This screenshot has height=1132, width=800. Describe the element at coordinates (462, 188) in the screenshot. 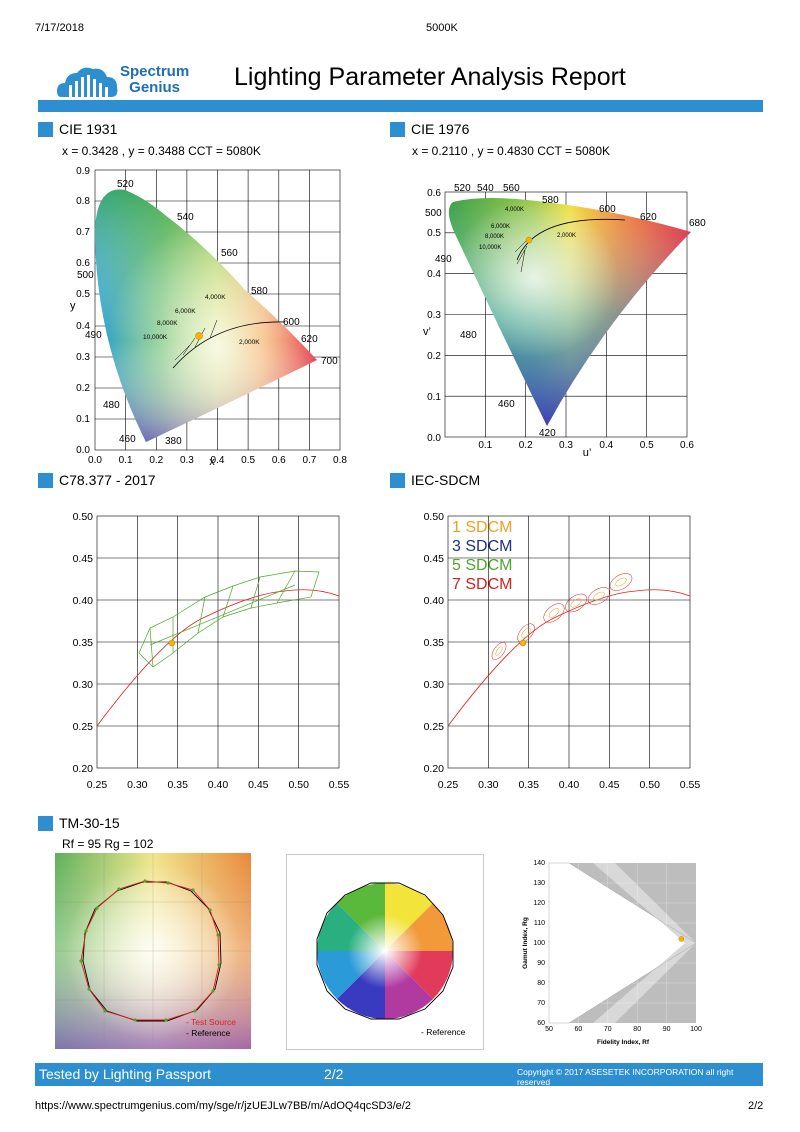

I see `svg-text: 520` at that location.